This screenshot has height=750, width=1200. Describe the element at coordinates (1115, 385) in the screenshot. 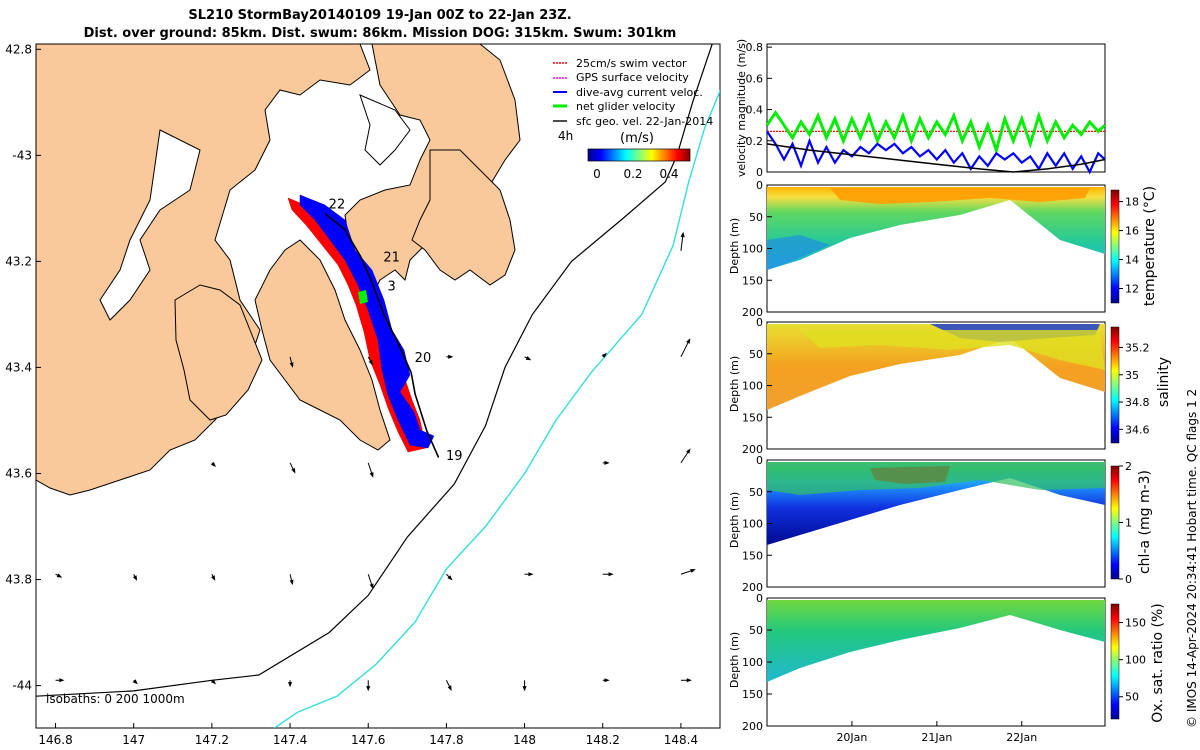

I see `salinity-colorbar` at that location.